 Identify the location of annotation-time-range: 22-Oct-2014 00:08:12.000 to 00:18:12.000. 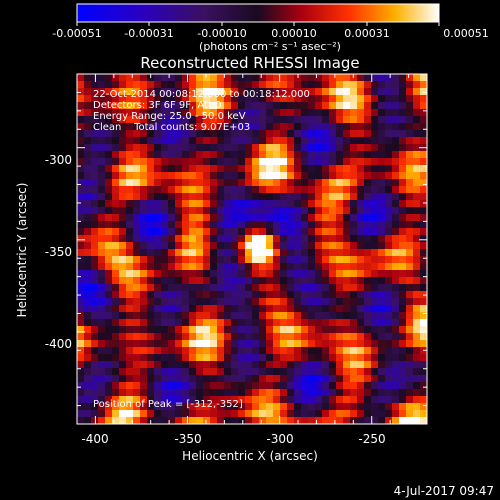
(201, 94).